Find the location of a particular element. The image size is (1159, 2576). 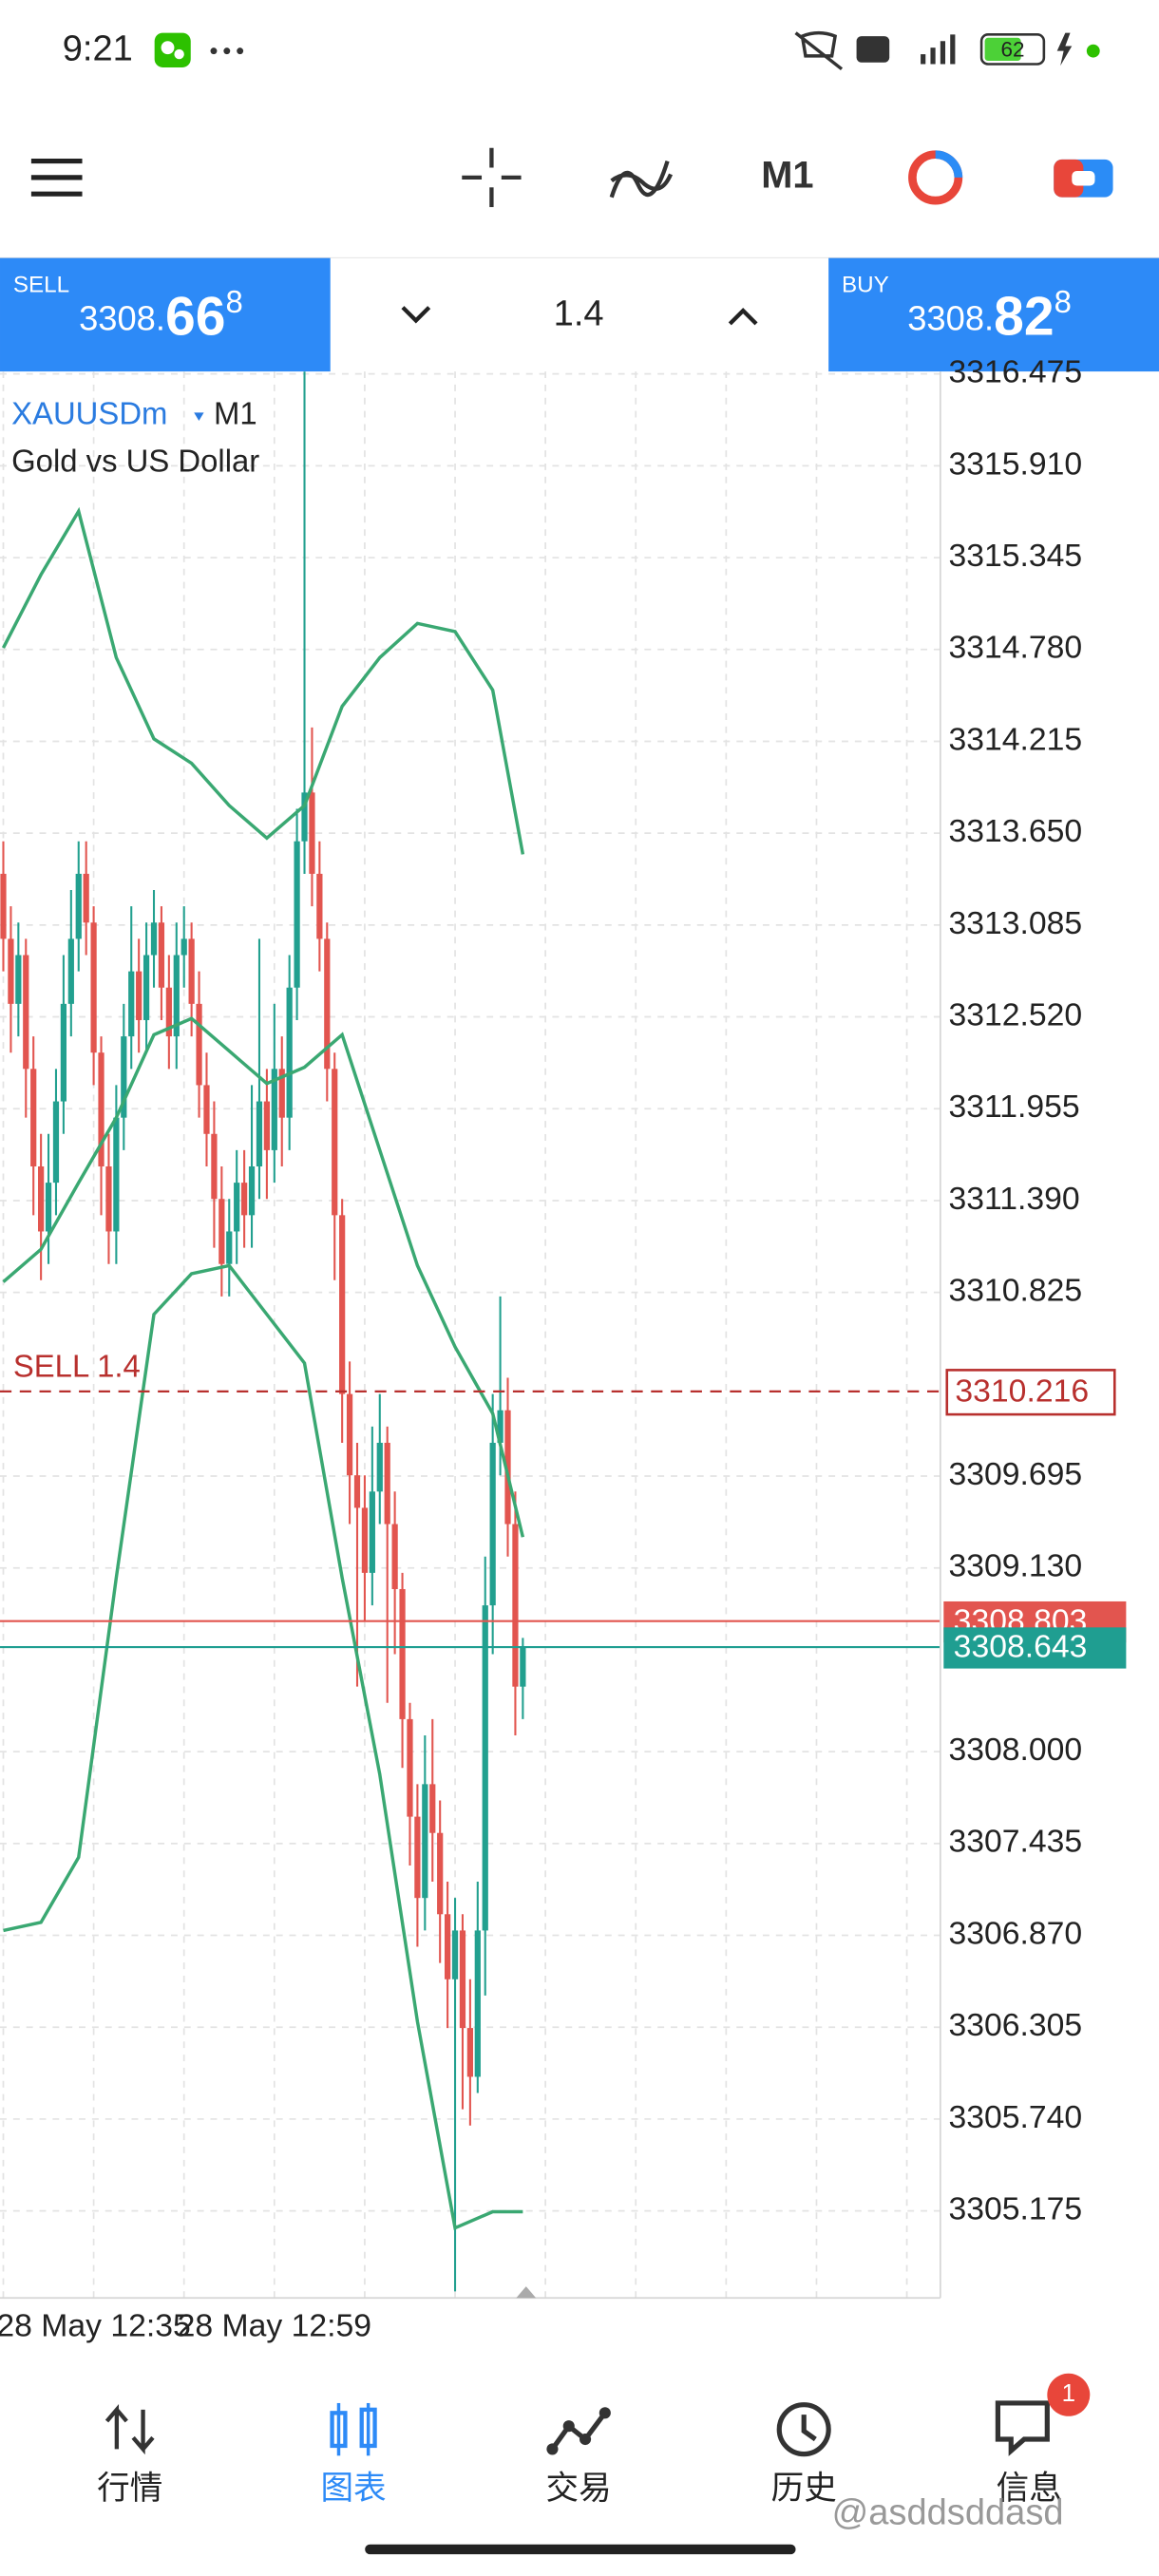

quotes-icon is located at coordinates (129, 2429).